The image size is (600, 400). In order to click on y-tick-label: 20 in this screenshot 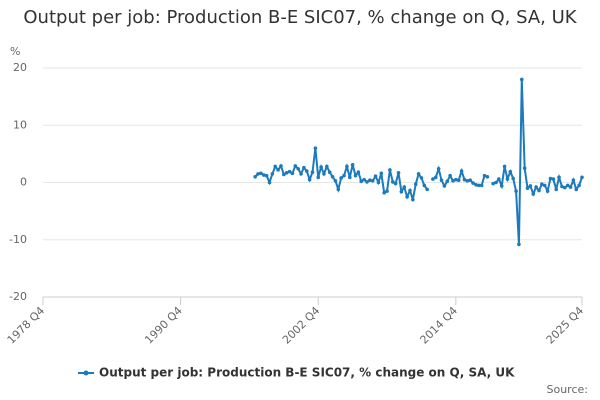, I will do `click(20, 67)`.